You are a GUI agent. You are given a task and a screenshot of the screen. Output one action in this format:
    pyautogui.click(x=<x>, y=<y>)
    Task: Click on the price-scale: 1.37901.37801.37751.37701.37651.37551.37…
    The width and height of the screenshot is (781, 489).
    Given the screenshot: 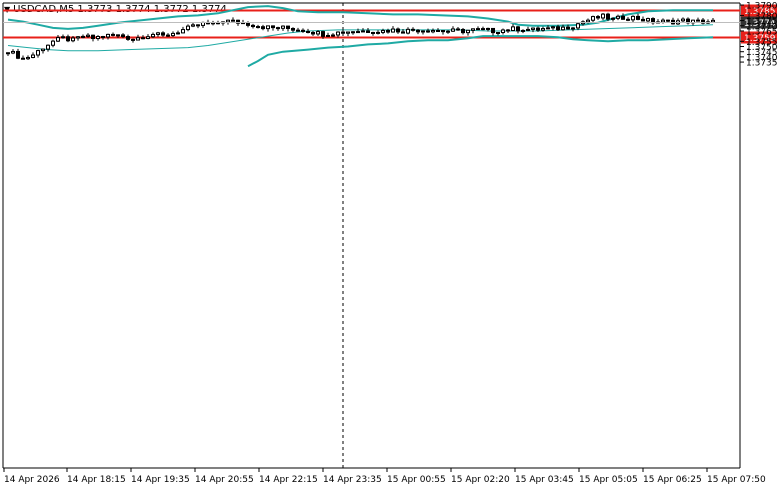 What is the action you would take?
    pyautogui.click(x=759, y=35)
    